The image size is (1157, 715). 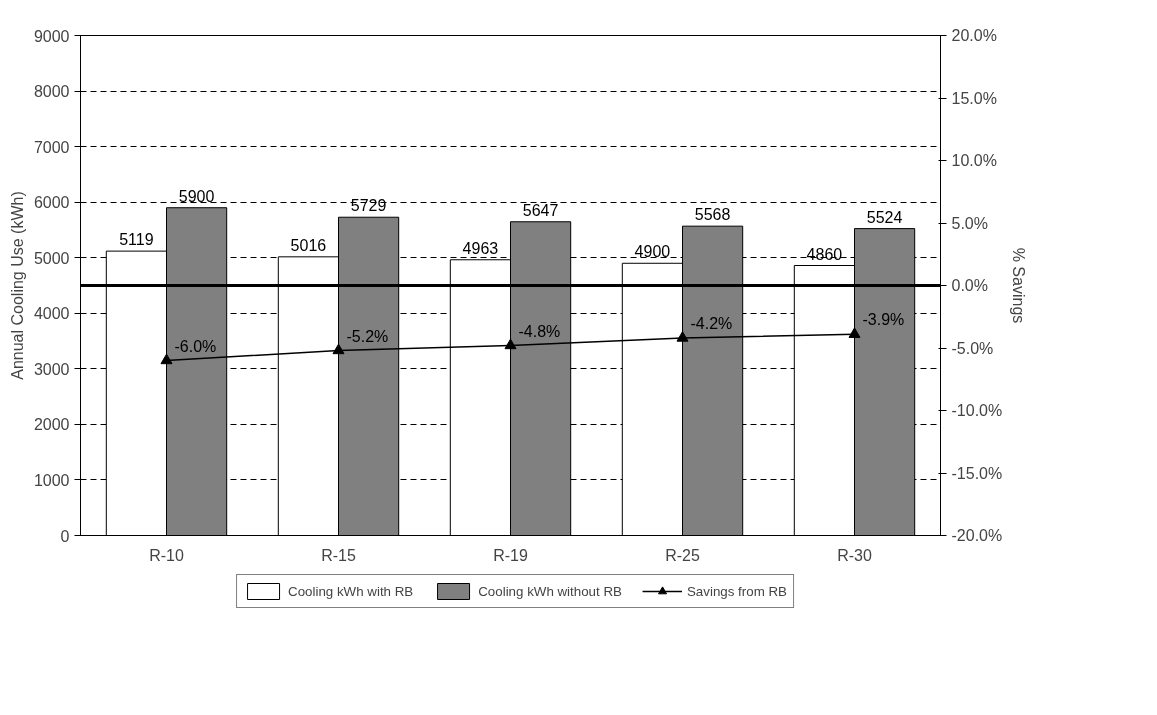 I want to click on y-tick-label: 3000, so click(x=51, y=369).